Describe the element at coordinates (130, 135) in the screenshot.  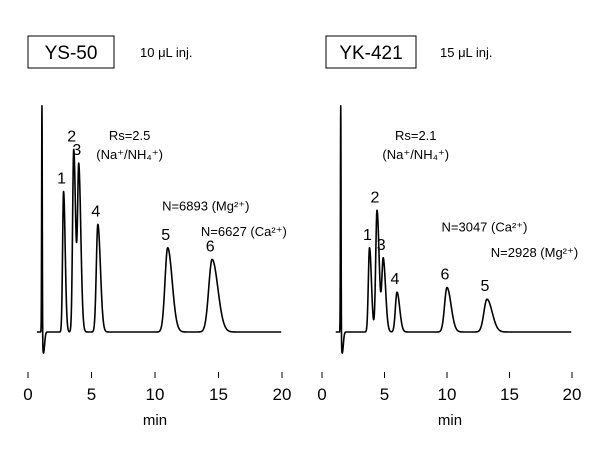
I see `annotation: Rs=2.5` at that location.